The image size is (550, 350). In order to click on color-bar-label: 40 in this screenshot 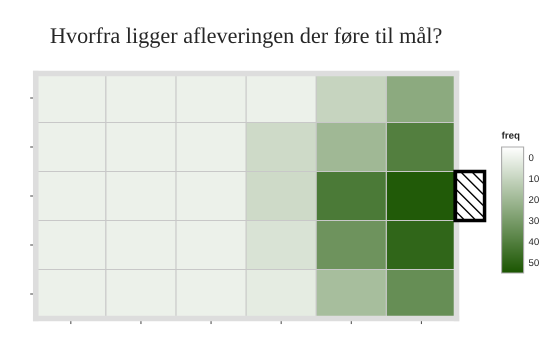, I will do `click(533, 242)`.